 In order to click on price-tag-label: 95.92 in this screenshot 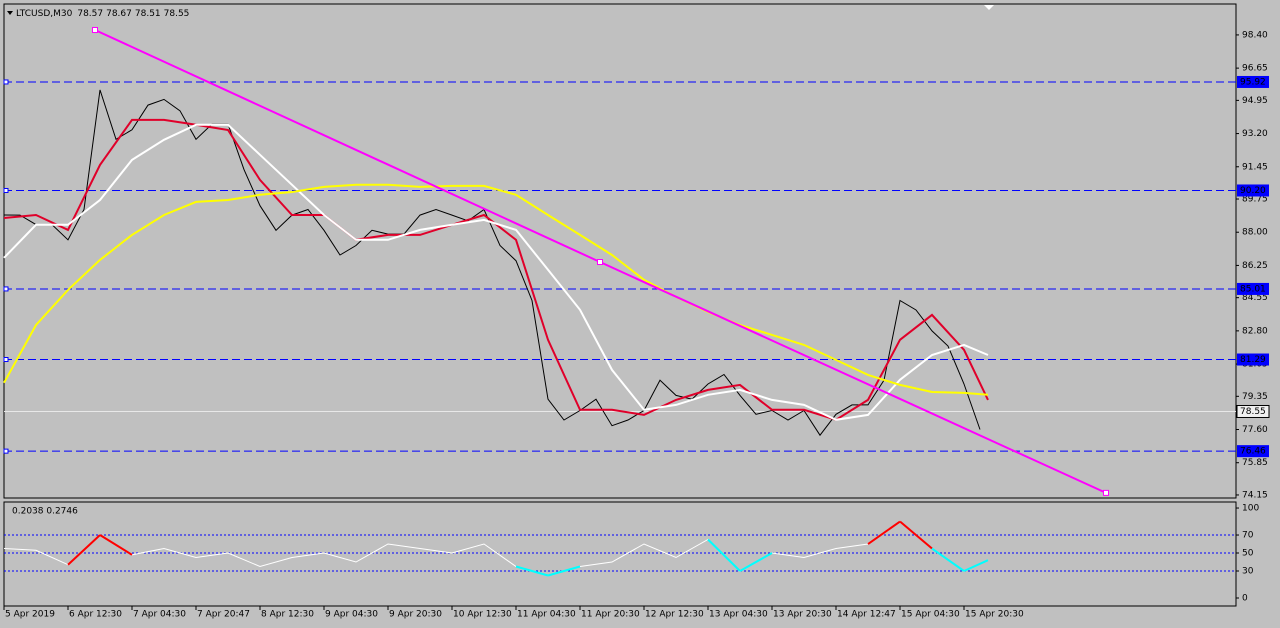, I will do `click(1253, 82)`.